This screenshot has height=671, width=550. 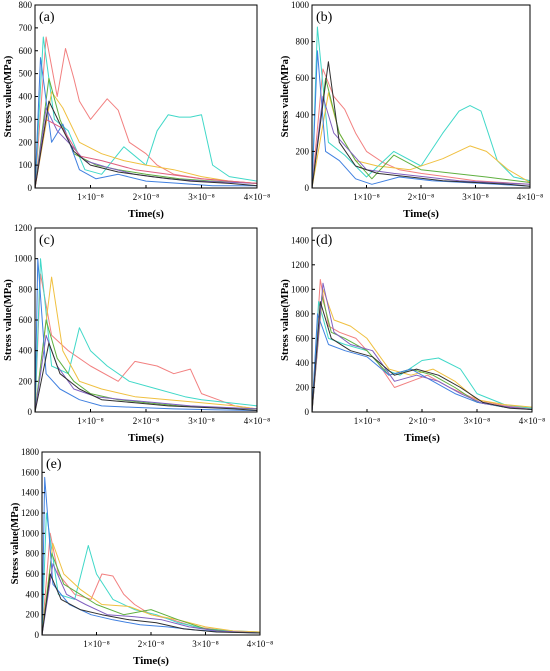 I want to click on panel-label: (e), so click(x=54, y=464).